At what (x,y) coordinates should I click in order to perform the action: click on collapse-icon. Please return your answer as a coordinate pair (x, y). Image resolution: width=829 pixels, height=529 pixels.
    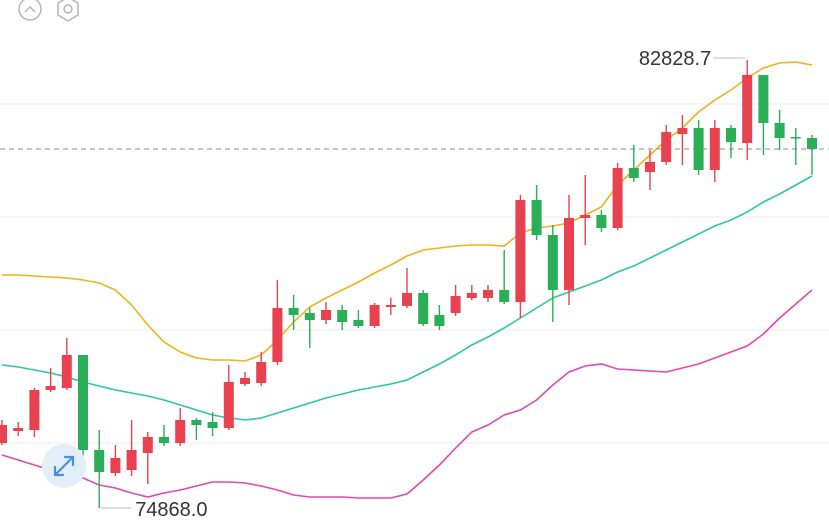
    Looking at the image, I should click on (30, 10).